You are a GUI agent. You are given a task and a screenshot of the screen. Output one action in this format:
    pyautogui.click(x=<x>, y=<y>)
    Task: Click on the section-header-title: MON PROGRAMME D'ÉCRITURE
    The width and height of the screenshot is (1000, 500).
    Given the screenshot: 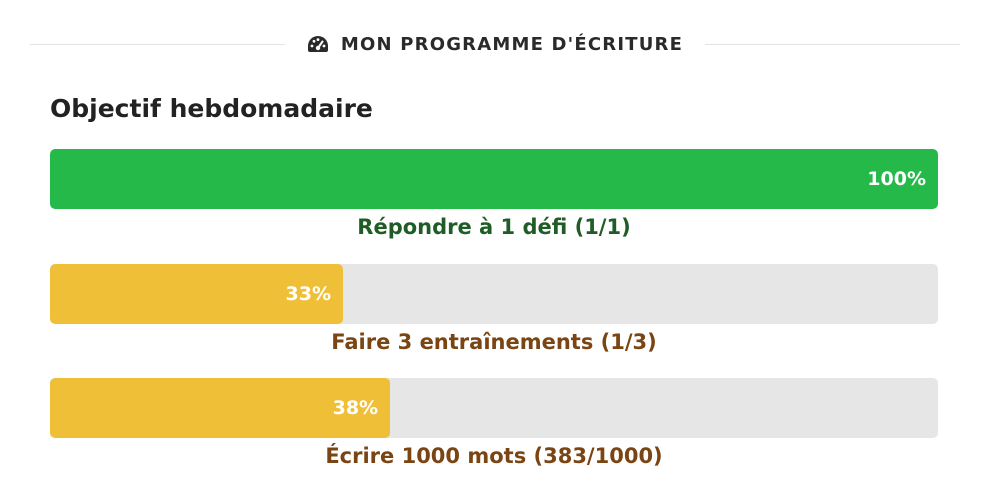 What is the action you would take?
    pyautogui.click(x=512, y=44)
    